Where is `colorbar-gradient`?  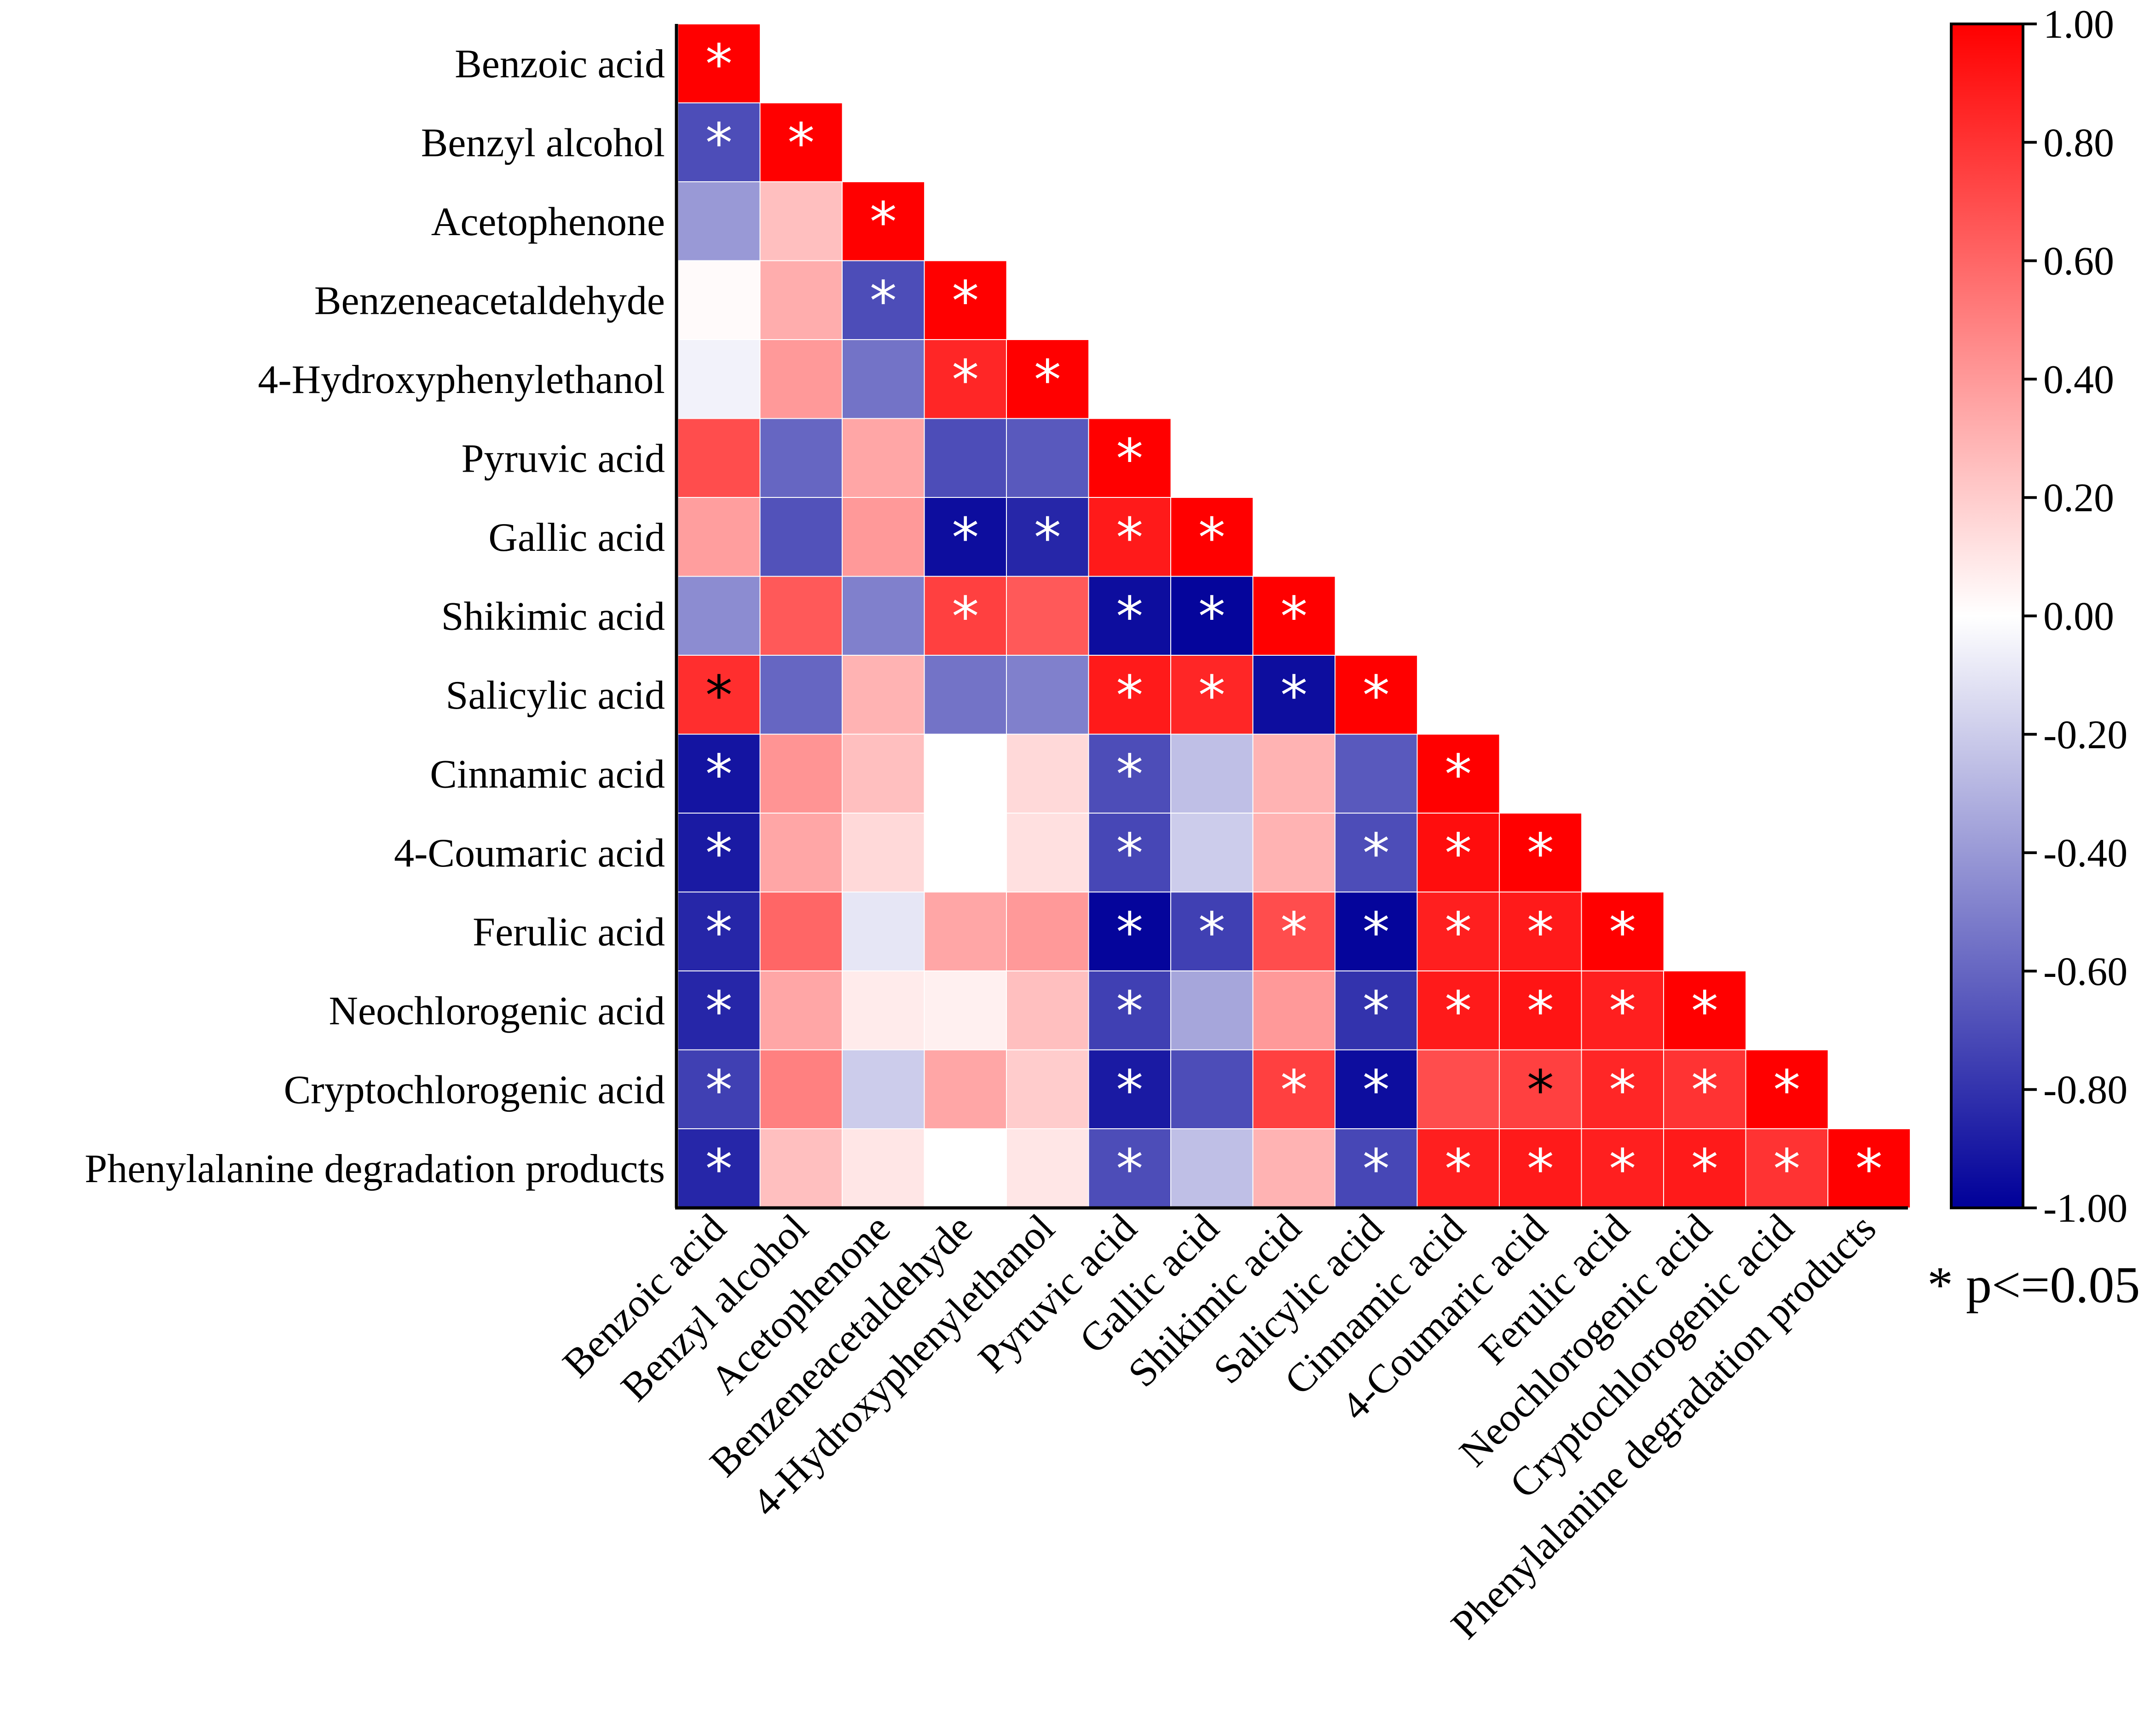 colorbar-gradient is located at coordinates (1987, 616).